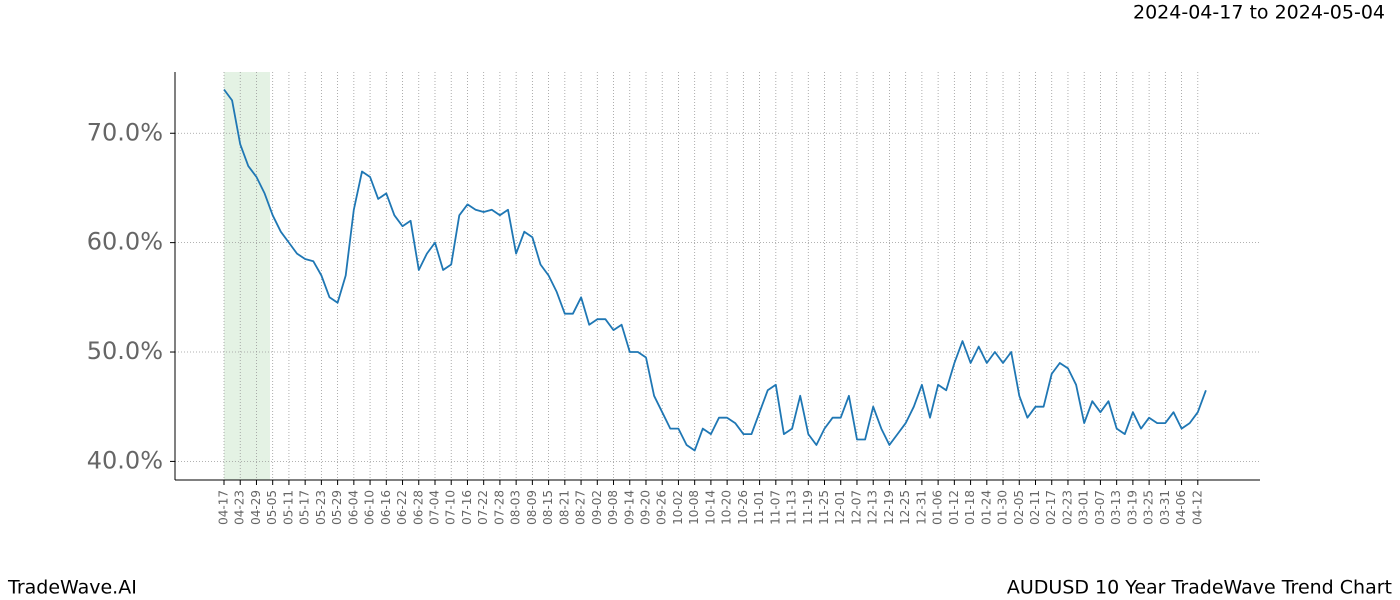 The height and width of the screenshot is (600, 1400). What do you see at coordinates (824, 507) in the screenshot?
I see `x-tick-label: 11-25` at bounding box center [824, 507].